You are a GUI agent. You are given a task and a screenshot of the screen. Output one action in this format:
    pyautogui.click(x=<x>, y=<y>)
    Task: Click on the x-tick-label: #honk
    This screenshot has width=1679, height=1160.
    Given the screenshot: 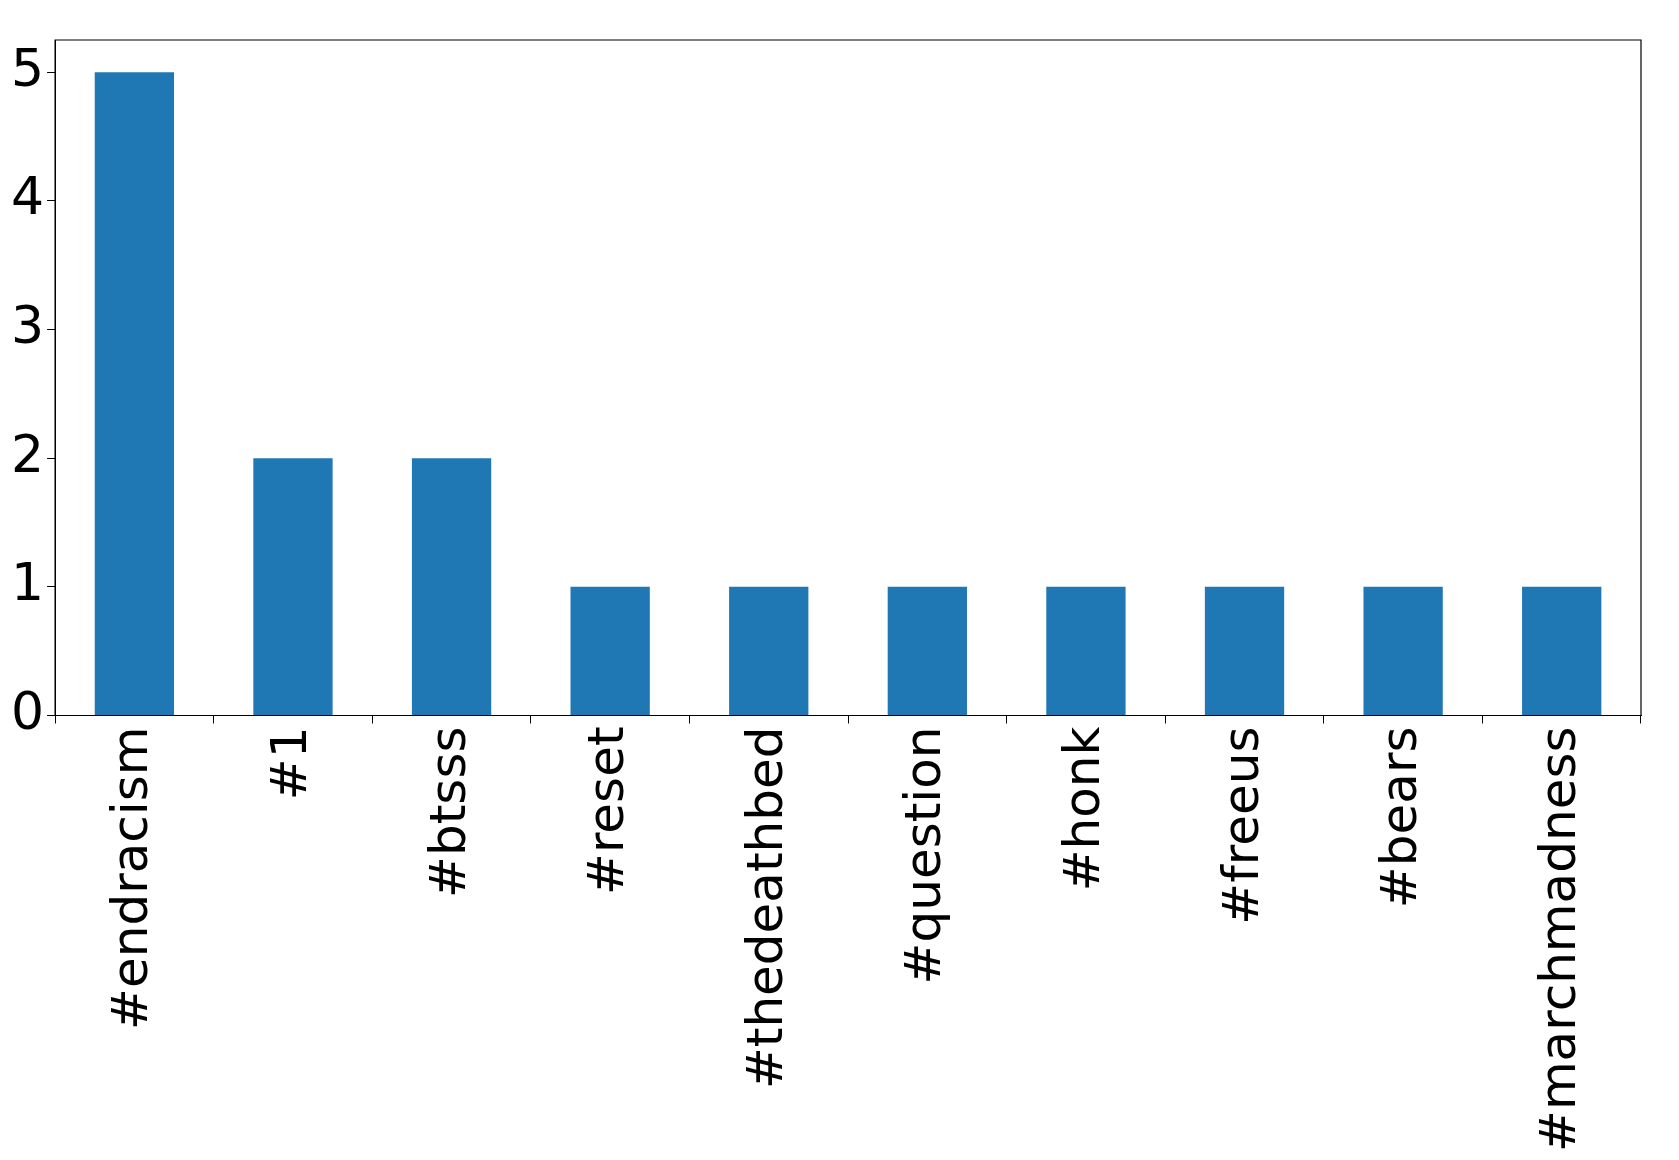 What is the action you would take?
    pyautogui.click(x=1081, y=809)
    